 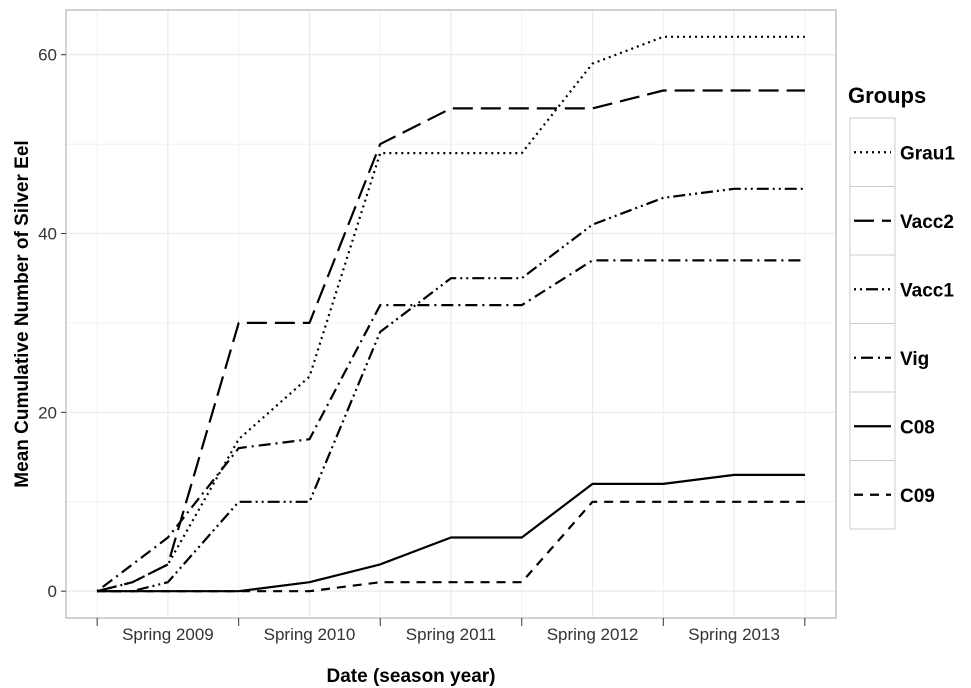 What do you see at coordinates (917, 496) in the screenshot?
I see `legend-label: C09` at bounding box center [917, 496].